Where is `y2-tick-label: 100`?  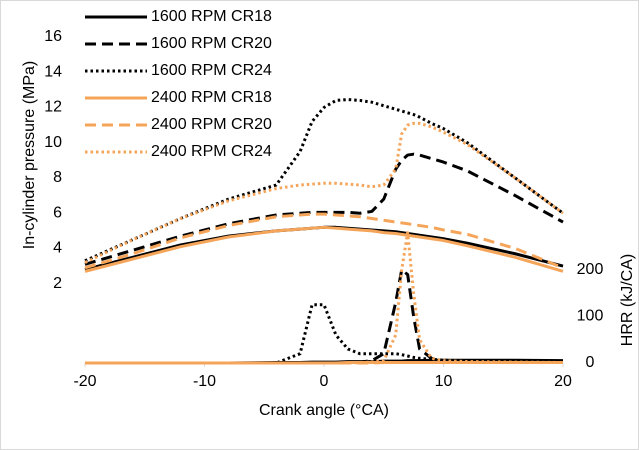
y2-tick-label: 100 is located at coordinates (590, 316).